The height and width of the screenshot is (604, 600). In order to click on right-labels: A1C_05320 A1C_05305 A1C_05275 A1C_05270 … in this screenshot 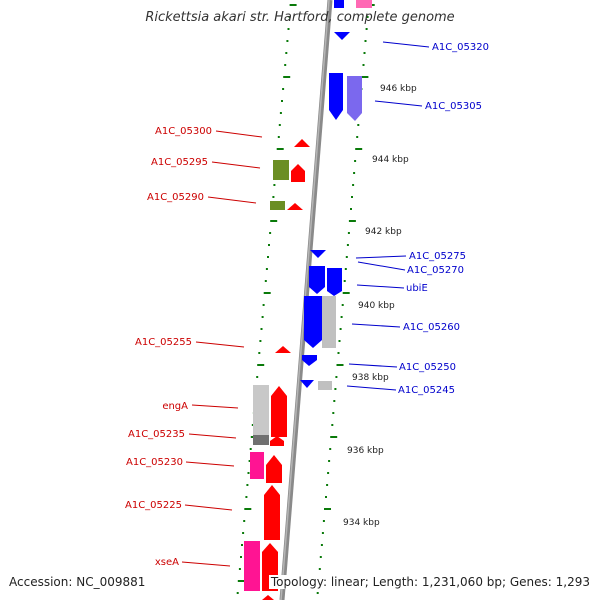, I will do `click(443, 219)`.